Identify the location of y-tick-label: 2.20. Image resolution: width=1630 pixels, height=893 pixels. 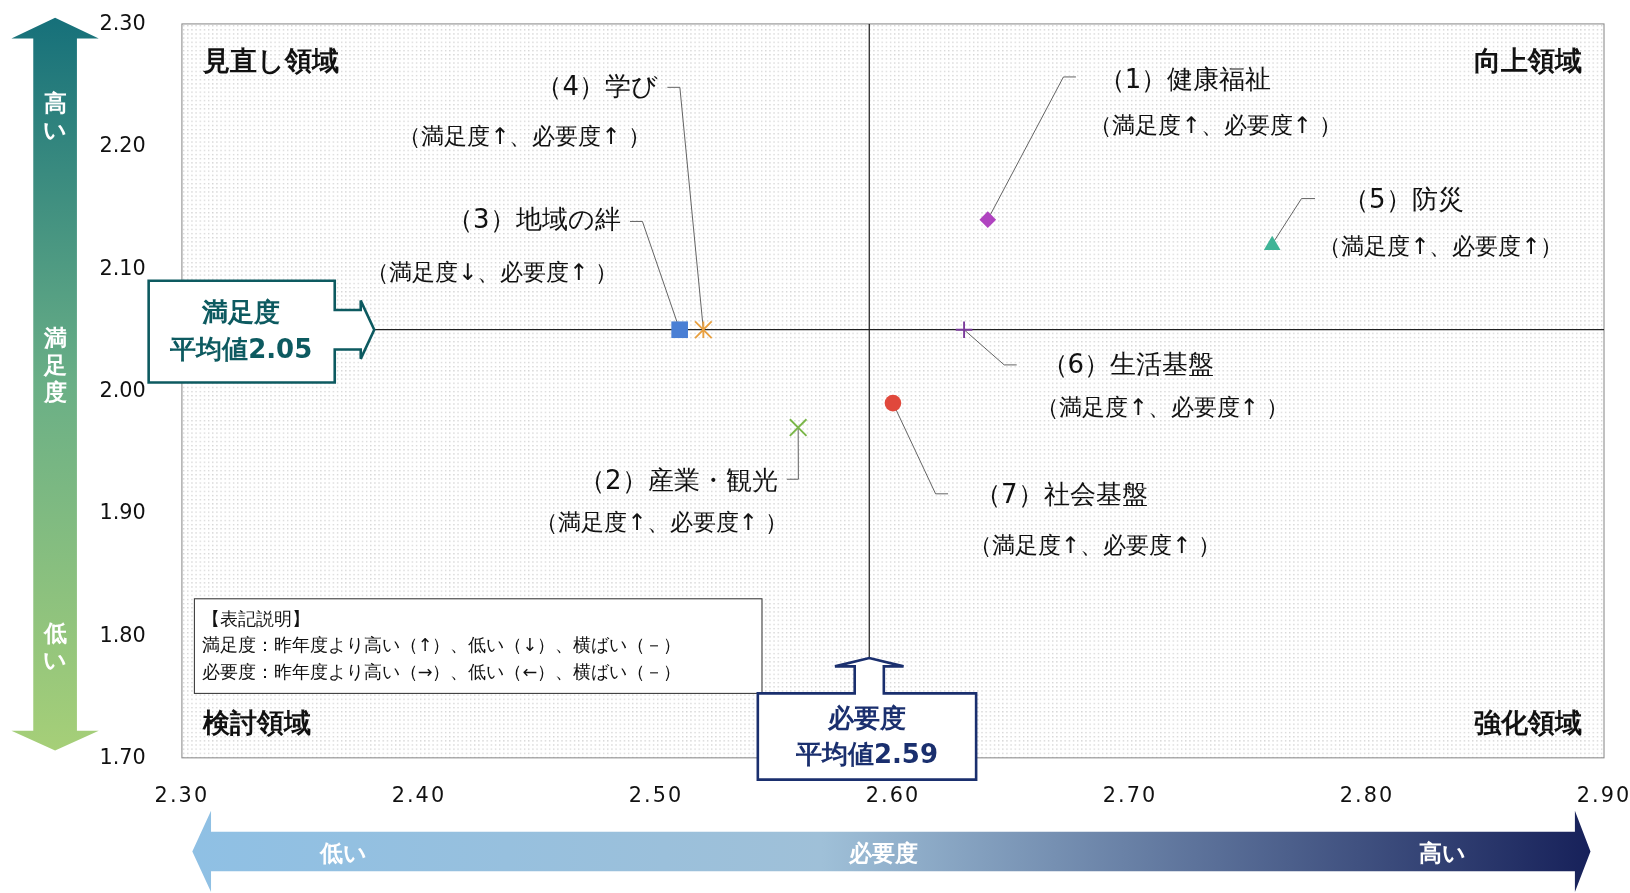
(122, 145).